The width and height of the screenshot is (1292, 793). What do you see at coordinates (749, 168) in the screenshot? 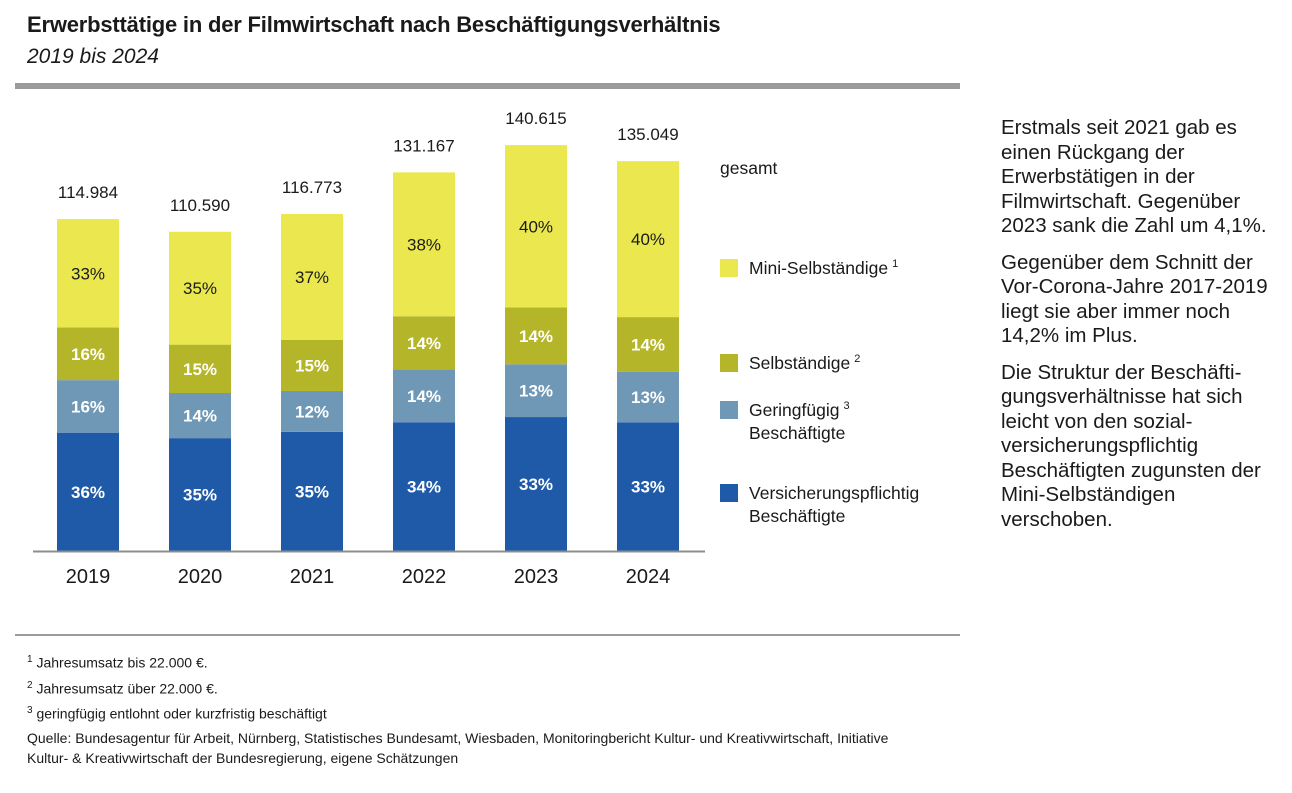
I see `legend-total-label: gesamt` at bounding box center [749, 168].